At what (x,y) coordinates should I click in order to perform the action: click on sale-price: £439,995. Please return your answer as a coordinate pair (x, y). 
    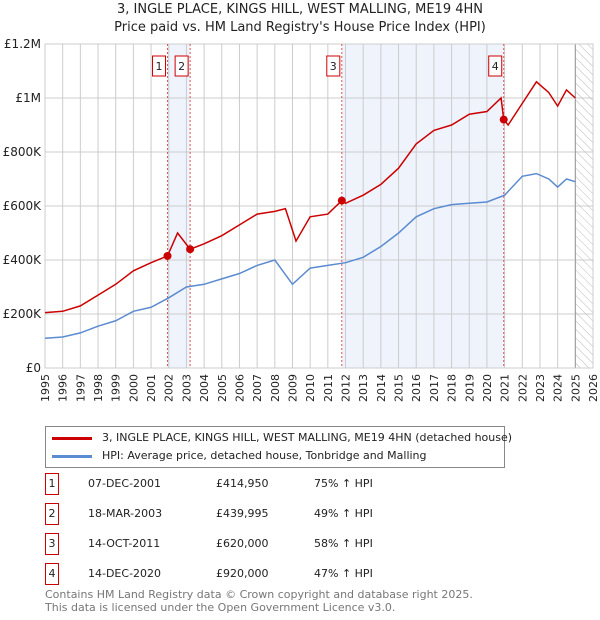
    Looking at the image, I should click on (242, 513).